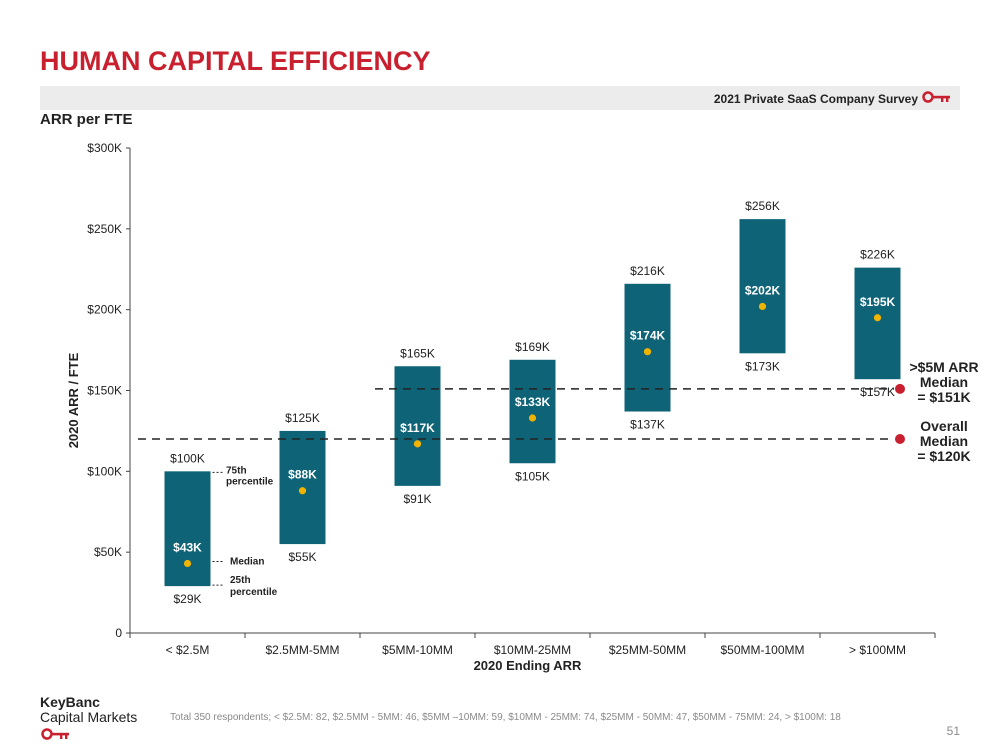  I want to click on logo-line-2: Capital Markets, so click(89, 717).